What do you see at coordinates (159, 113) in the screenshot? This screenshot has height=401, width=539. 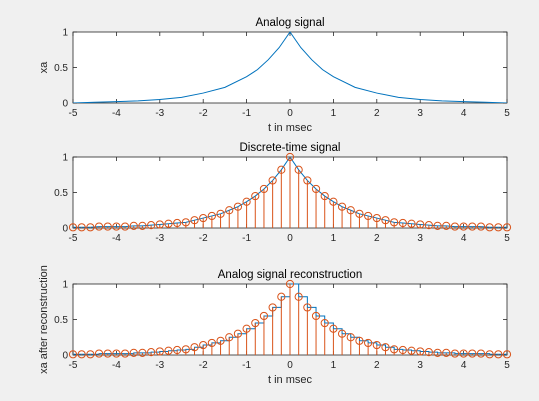 I see `x-tick-label: -3` at bounding box center [159, 113].